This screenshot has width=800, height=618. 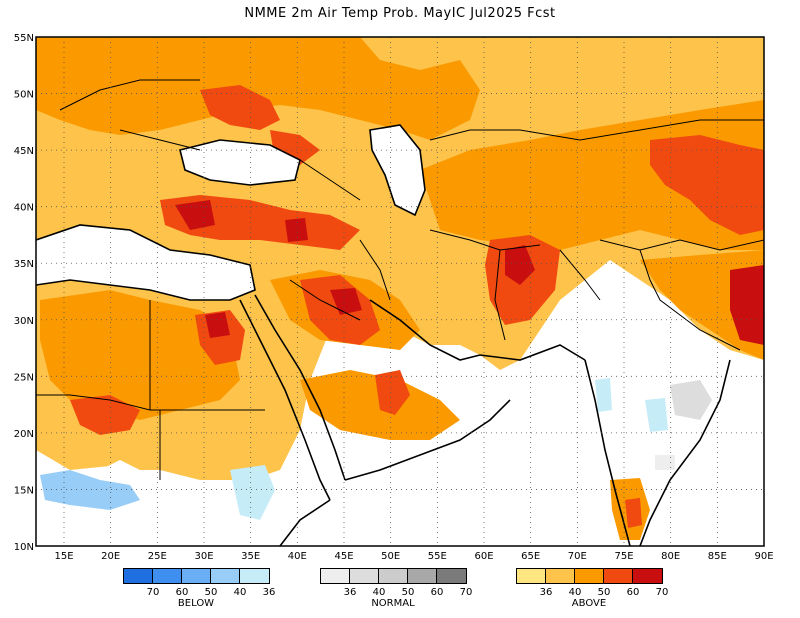 What do you see at coordinates (437, 592) in the screenshot?
I see `legend-normal-tick: 60` at bounding box center [437, 592].